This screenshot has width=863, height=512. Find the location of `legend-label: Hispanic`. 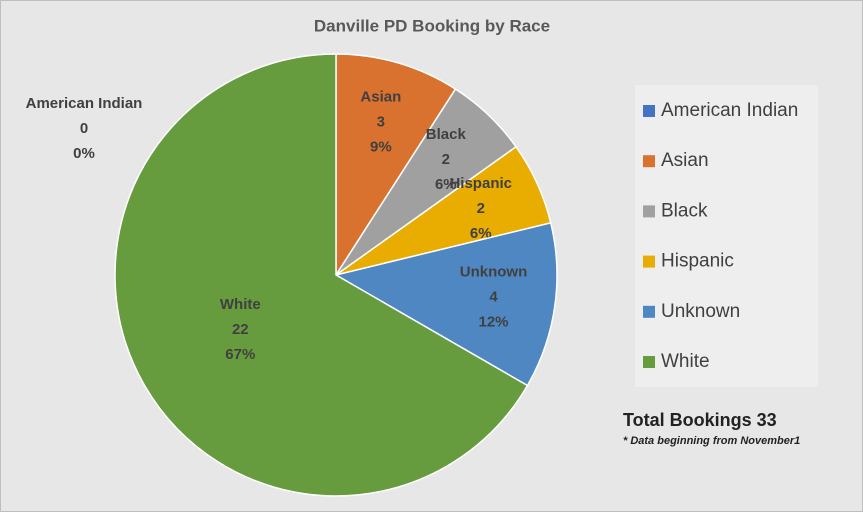

legend-label: Hispanic is located at coordinates (697, 261).